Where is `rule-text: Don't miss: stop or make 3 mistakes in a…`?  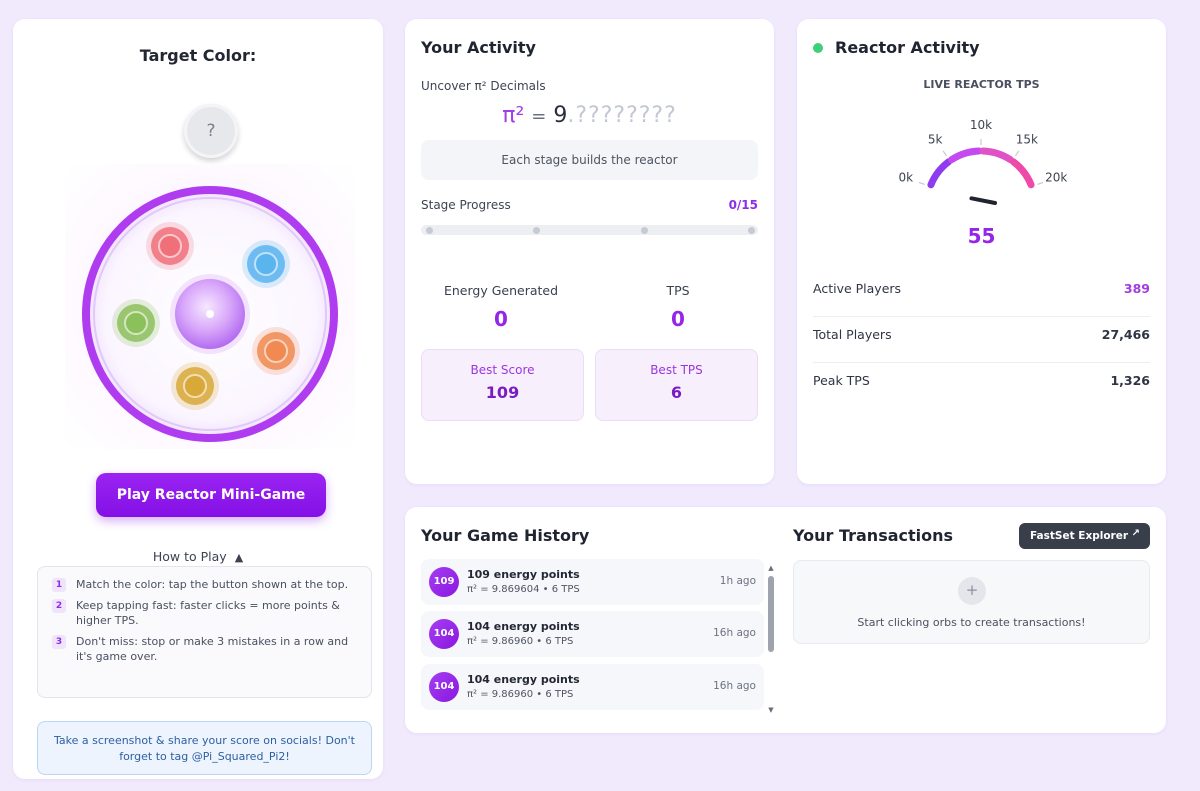
rule-text: Don't miss: stop or make 3 mistakes in a… is located at coordinates (212, 649).